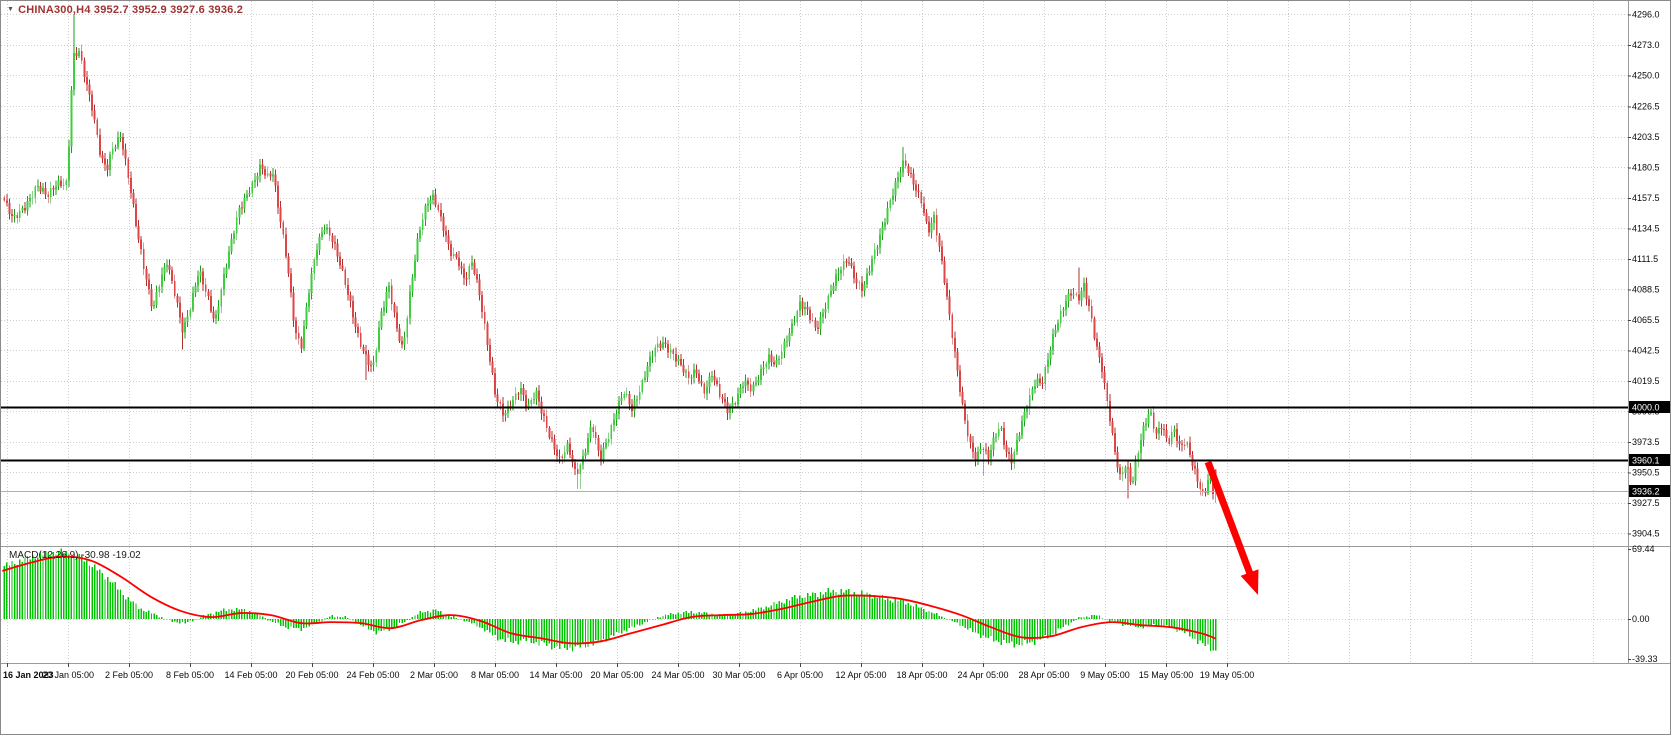  What do you see at coordinates (860, 675) in the screenshot?
I see `time-tick-label: 12 Apr 05:00` at bounding box center [860, 675].